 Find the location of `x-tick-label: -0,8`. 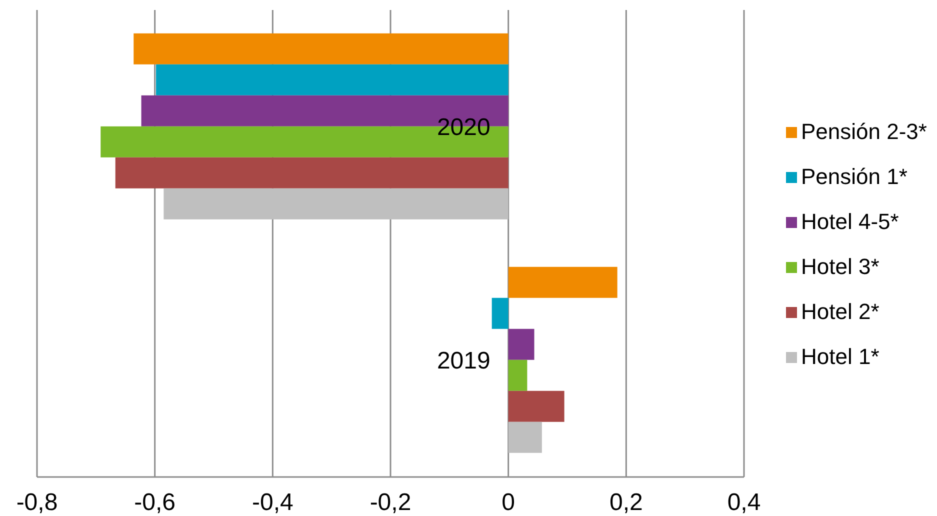

x-tick-label: -0,8 is located at coordinates (37, 502).